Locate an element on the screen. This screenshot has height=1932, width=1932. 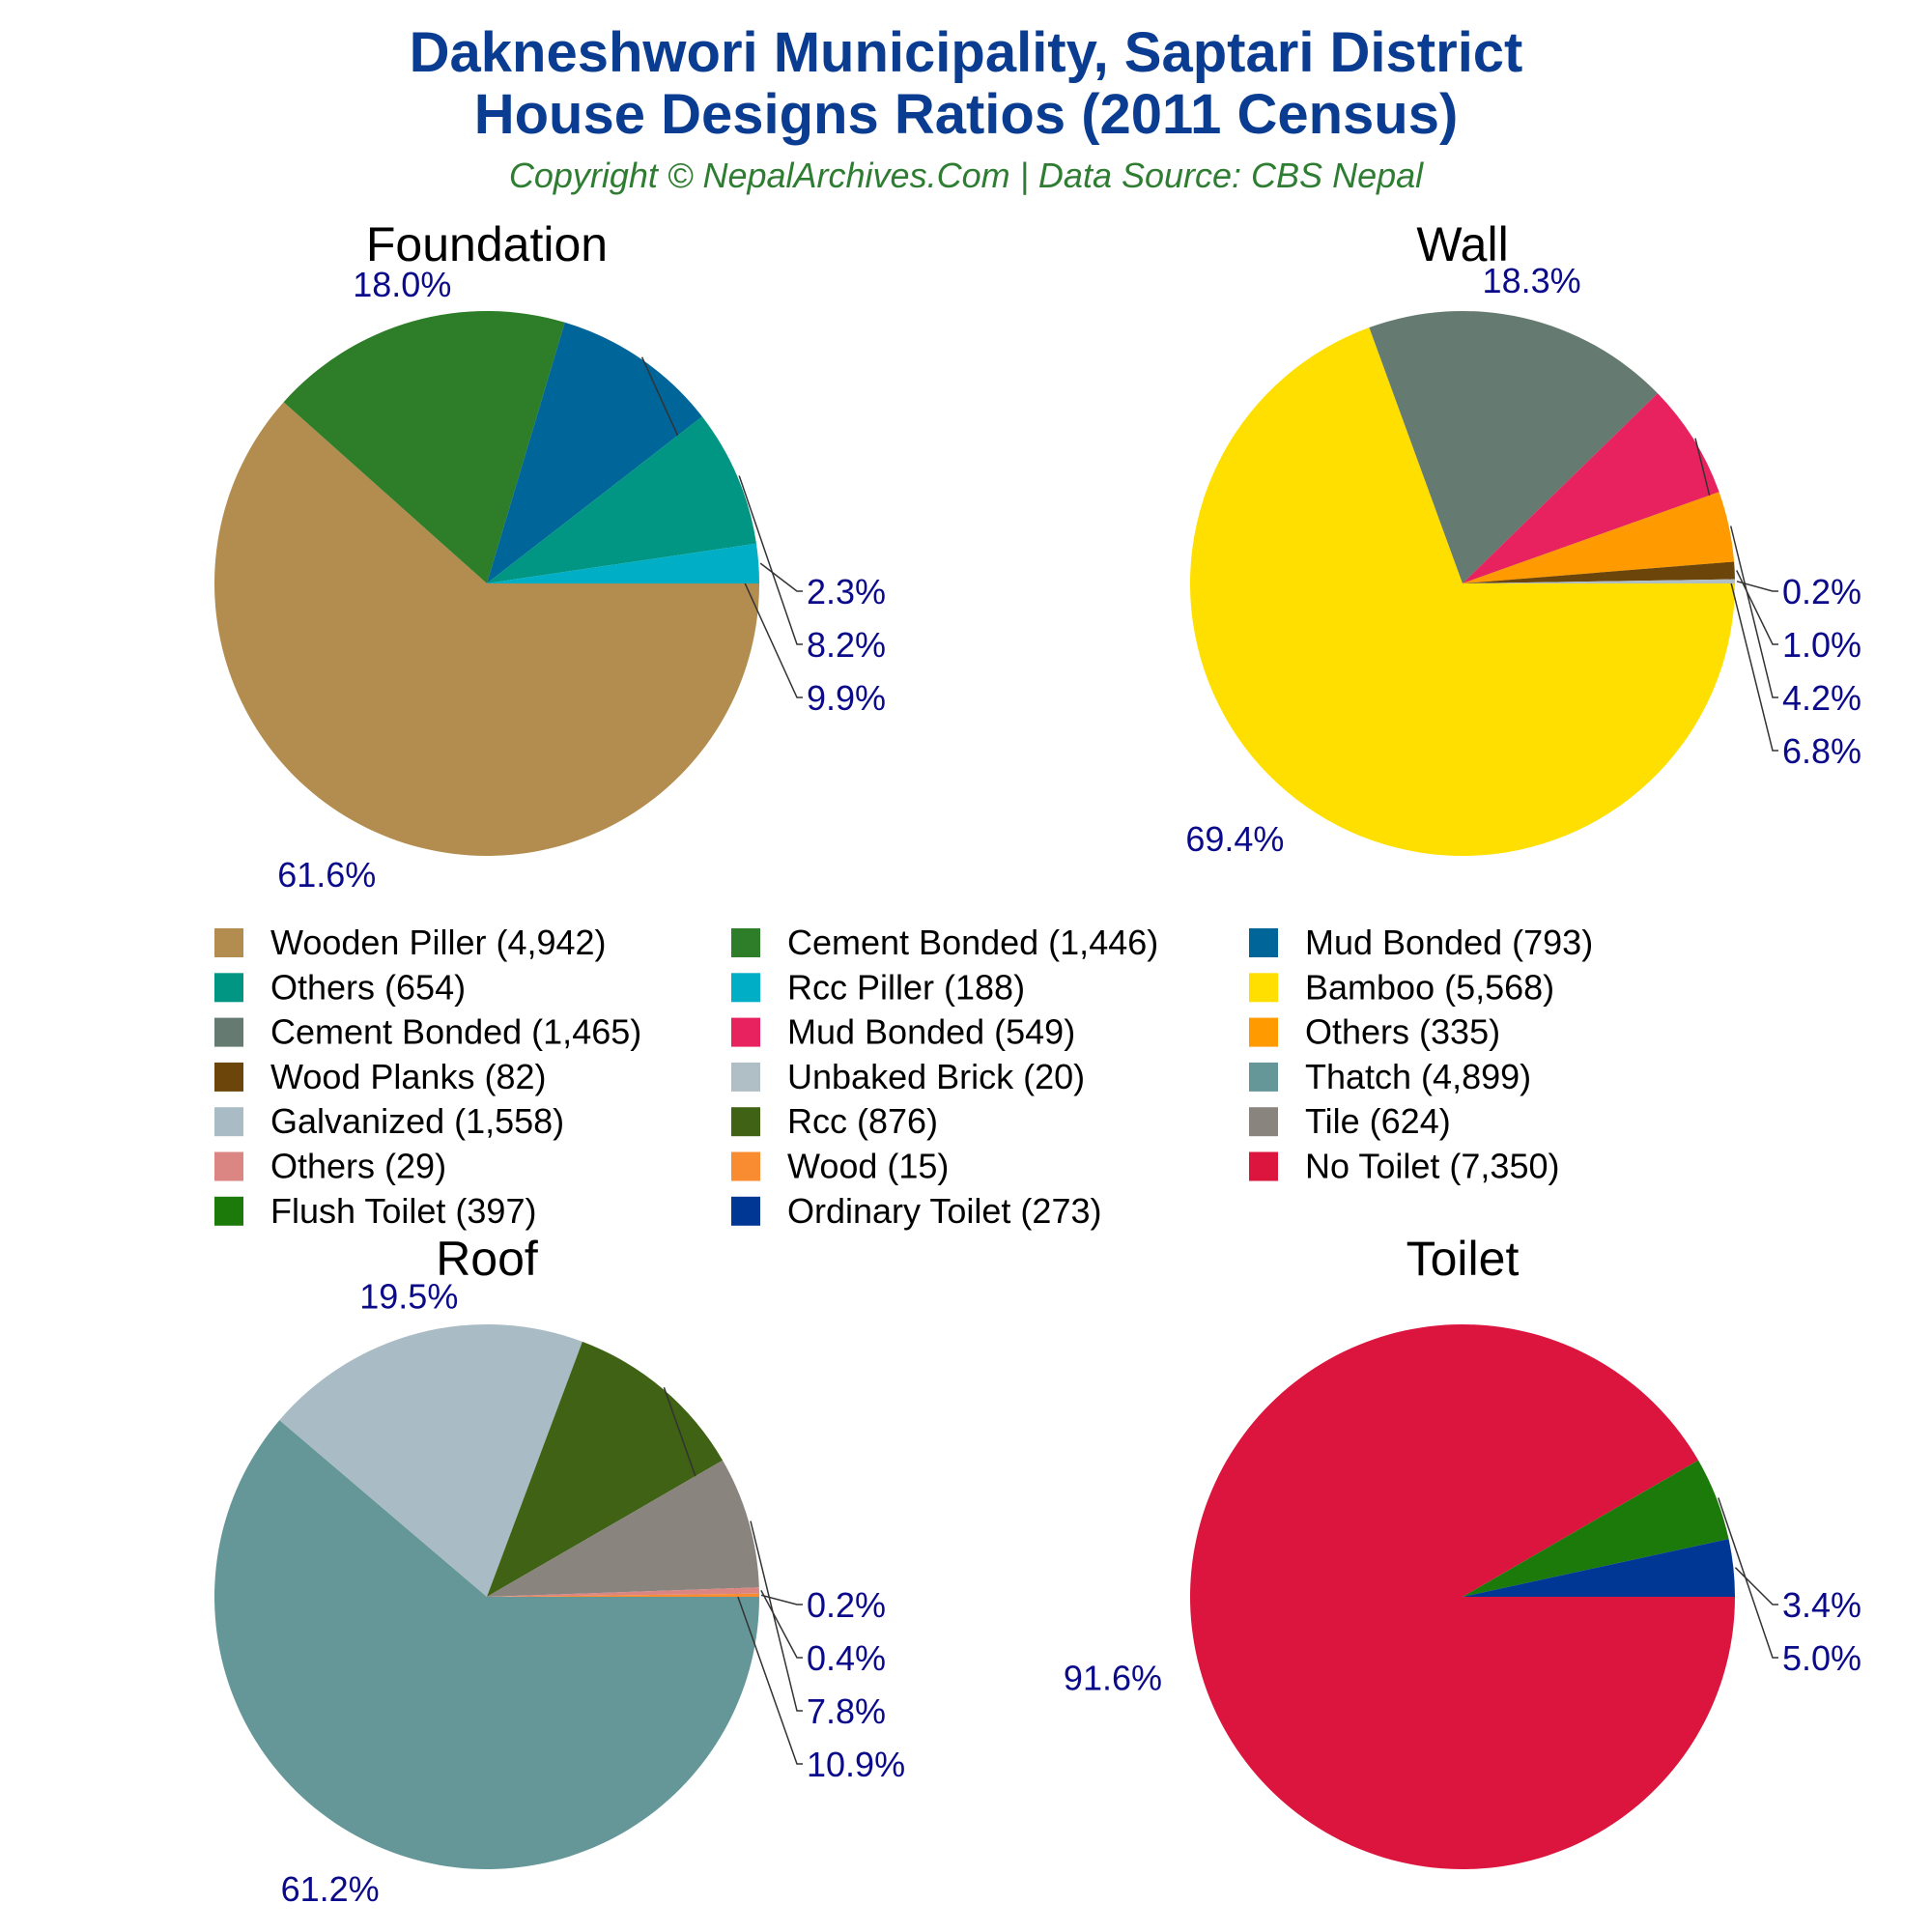
legend-item: Rcc (876) is located at coordinates (834, 1121).